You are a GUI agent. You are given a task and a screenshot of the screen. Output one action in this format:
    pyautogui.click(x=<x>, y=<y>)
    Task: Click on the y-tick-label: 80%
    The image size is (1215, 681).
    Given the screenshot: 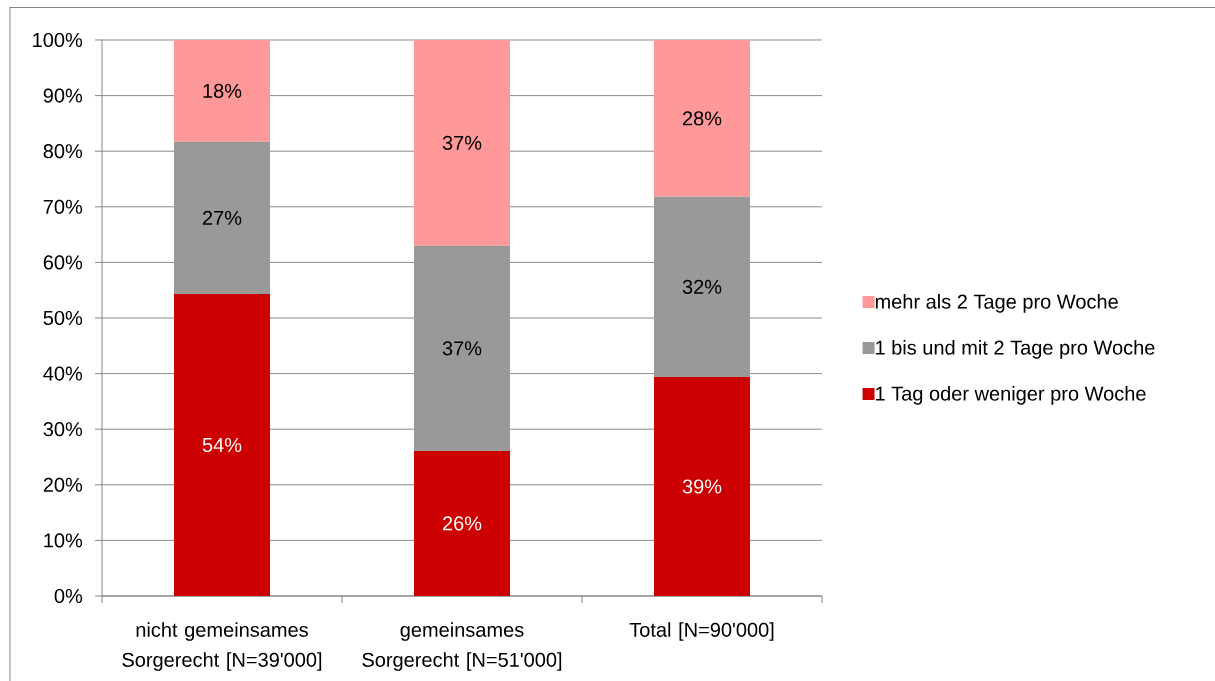 What is the action you would take?
    pyautogui.click(x=63, y=151)
    